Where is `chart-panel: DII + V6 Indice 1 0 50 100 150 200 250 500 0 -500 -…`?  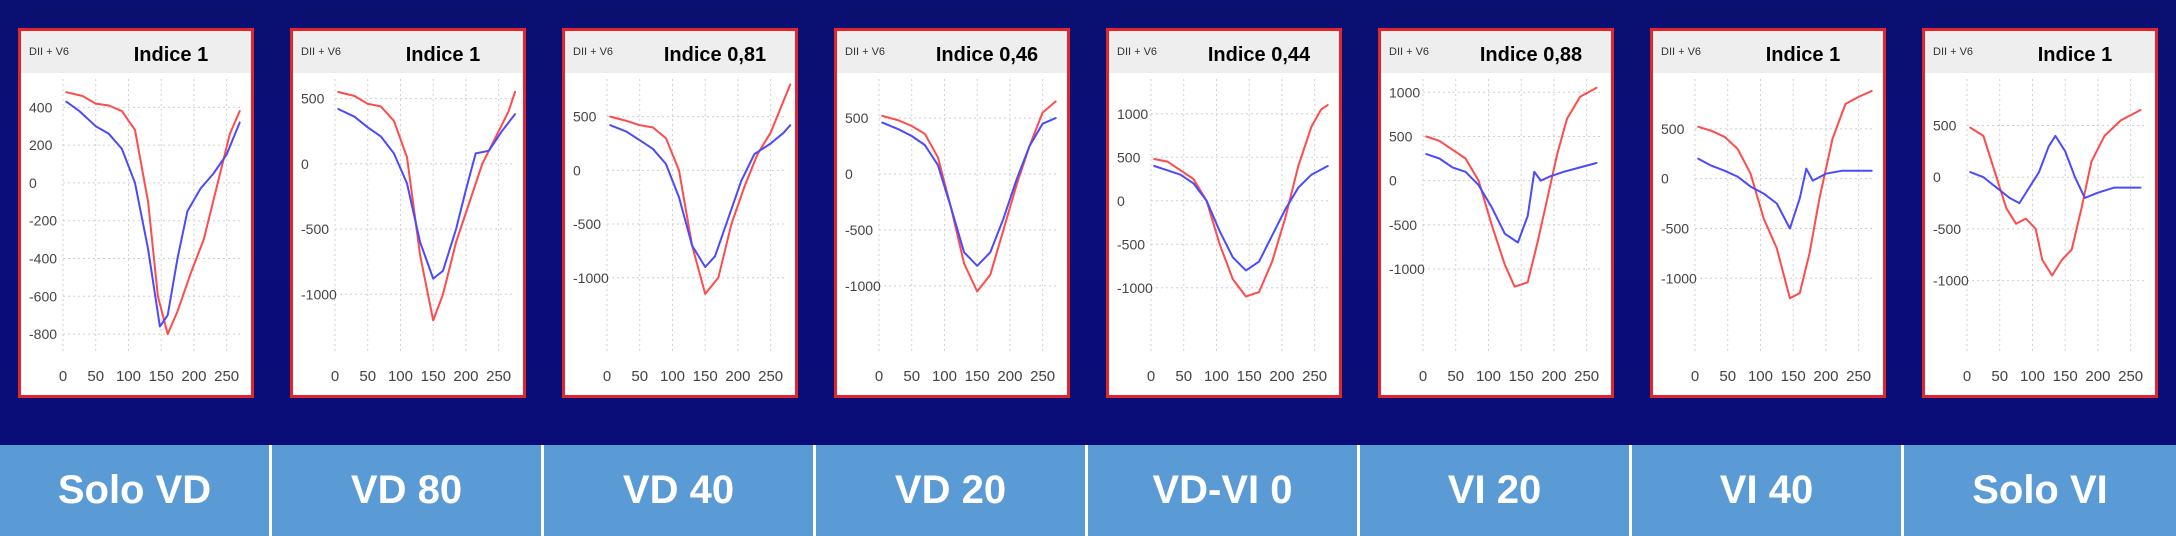 chart-panel: DII + V6 Indice 1 0 50 100 150 200 250 500 0 -500 -… is located at coordinates (1768, 213).